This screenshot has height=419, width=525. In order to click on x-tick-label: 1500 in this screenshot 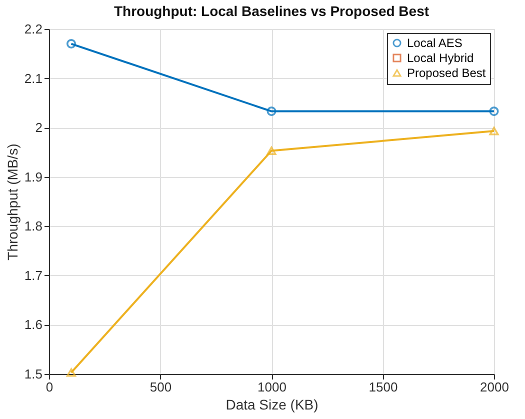, I will do `click(383, 387)`.